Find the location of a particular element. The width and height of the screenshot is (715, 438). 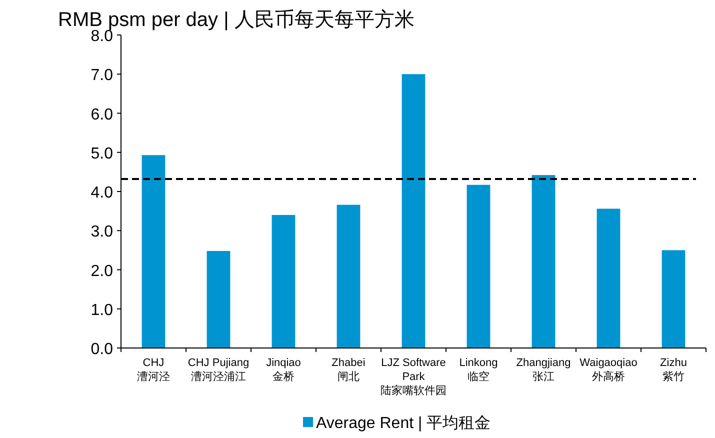

x-tick-label: Zhangjiang 张江 is located at coordinates (543, 370).